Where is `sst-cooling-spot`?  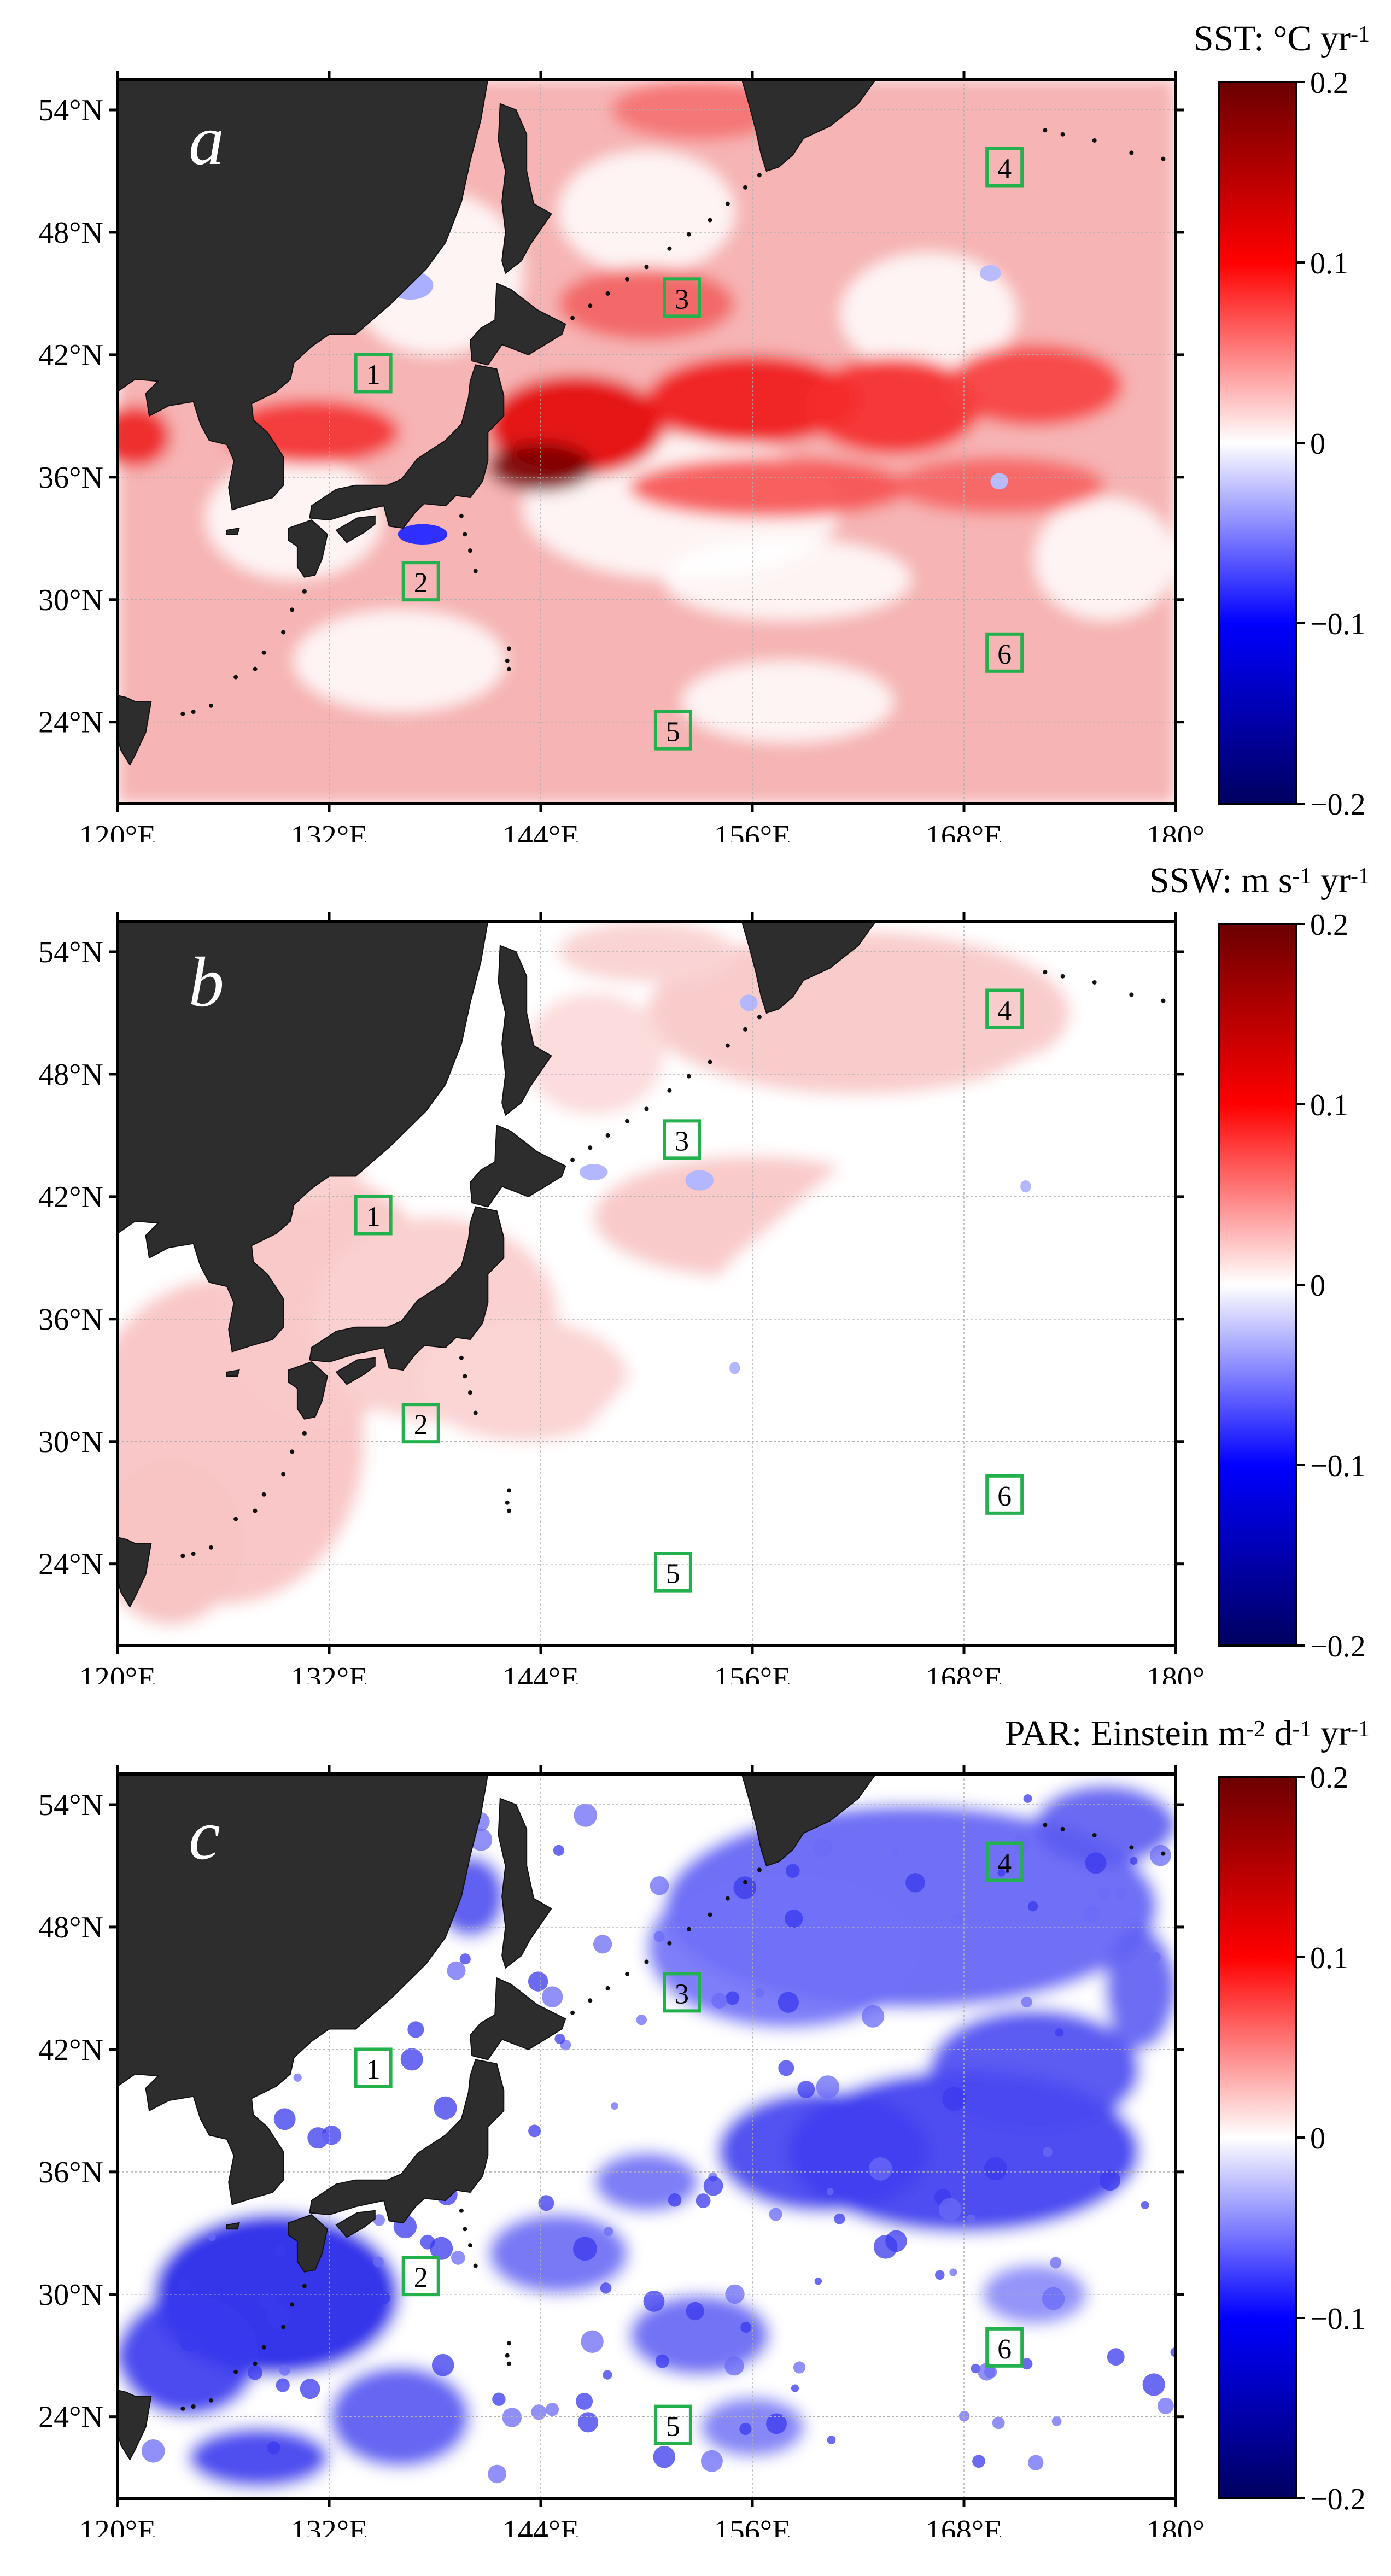
sst-cooling-spot is located at coordinates (423, 535).